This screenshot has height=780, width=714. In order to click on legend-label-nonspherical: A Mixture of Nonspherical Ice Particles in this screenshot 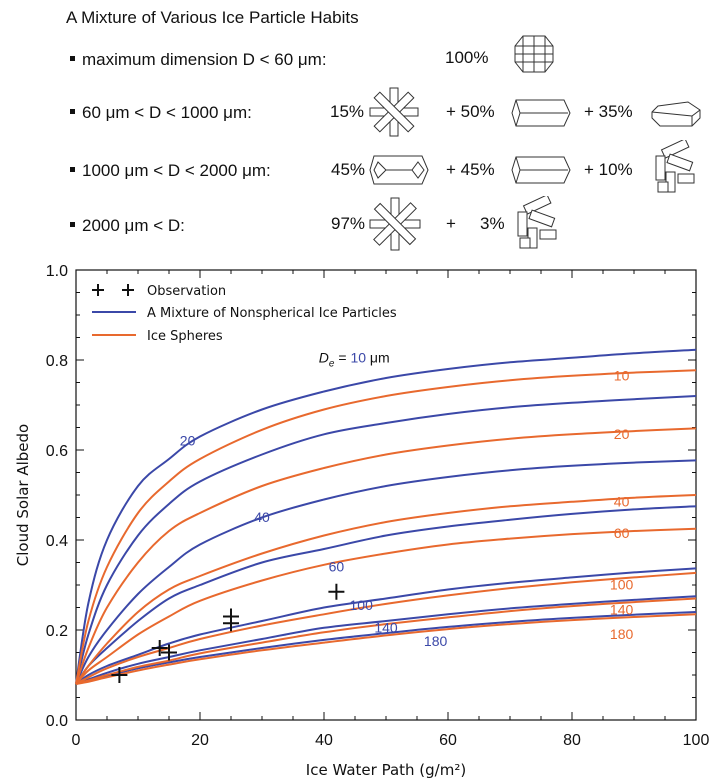, I will do `click(272, 313)`.